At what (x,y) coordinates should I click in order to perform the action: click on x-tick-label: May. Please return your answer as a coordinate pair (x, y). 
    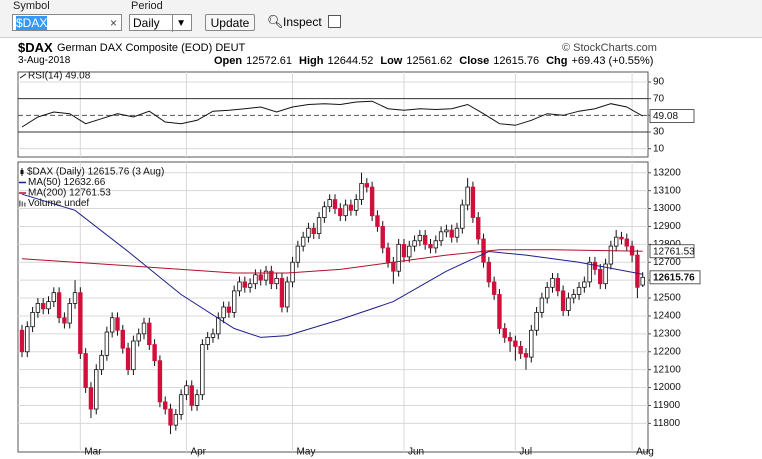
    Looking at the image, I should click on (306, 452).